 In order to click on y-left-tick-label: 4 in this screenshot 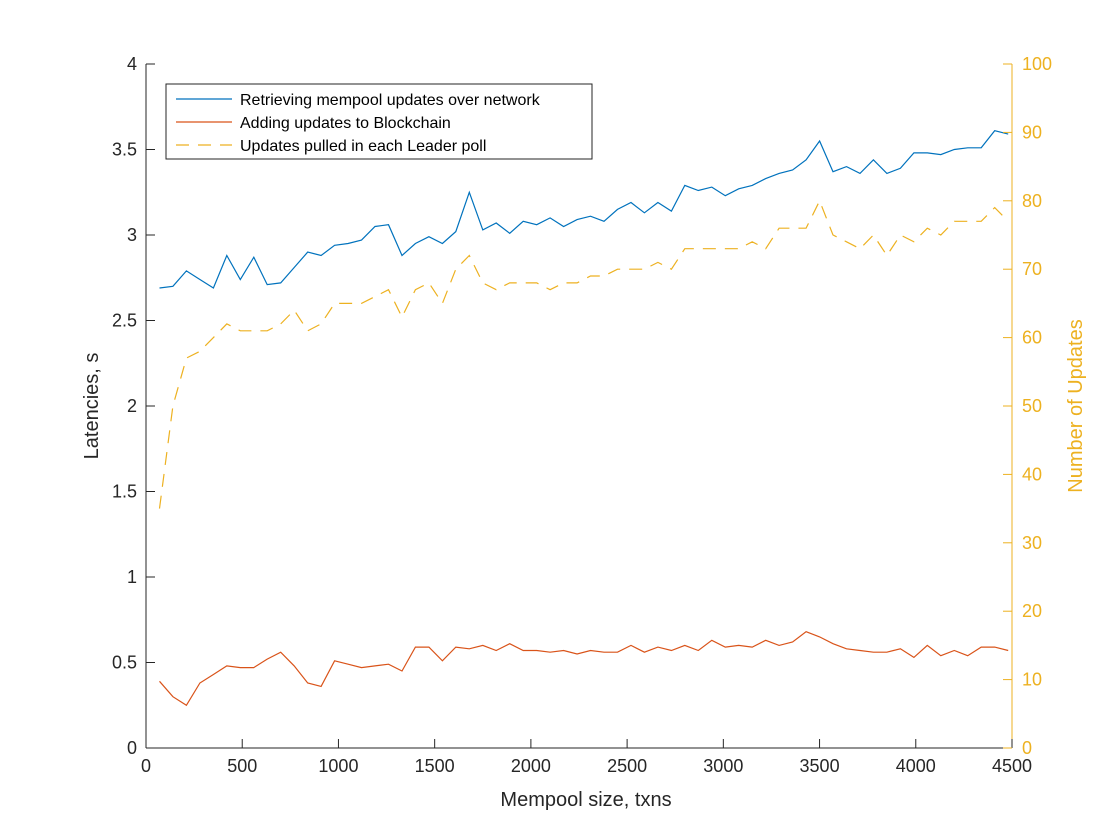, I will do `click(132, 64)`.